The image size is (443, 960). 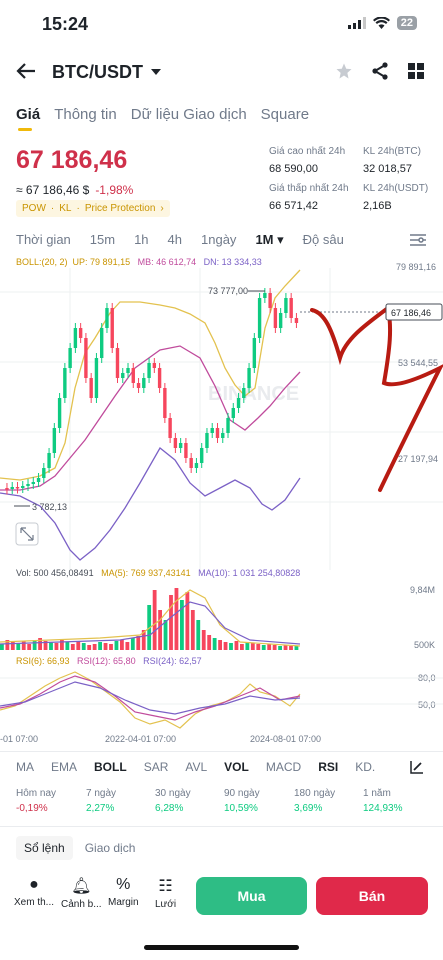 What do you see at coordinates (221, 616) in the screenshot?
I see `volume-chart` at bounding box center [221, 616].